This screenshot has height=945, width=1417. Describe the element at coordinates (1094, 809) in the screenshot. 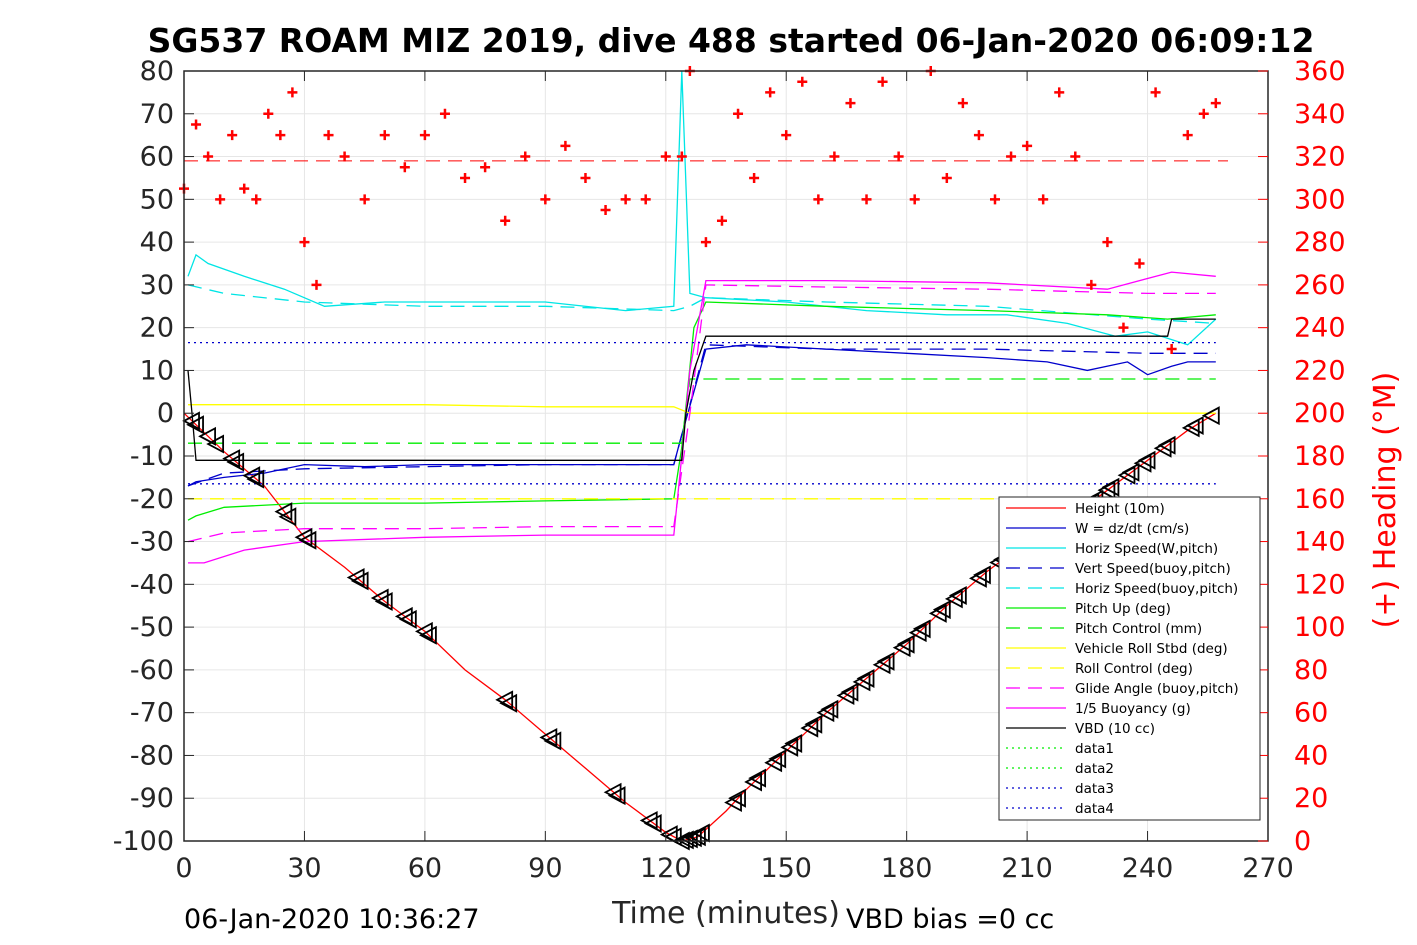

I see `legend-label: data4` at that location.